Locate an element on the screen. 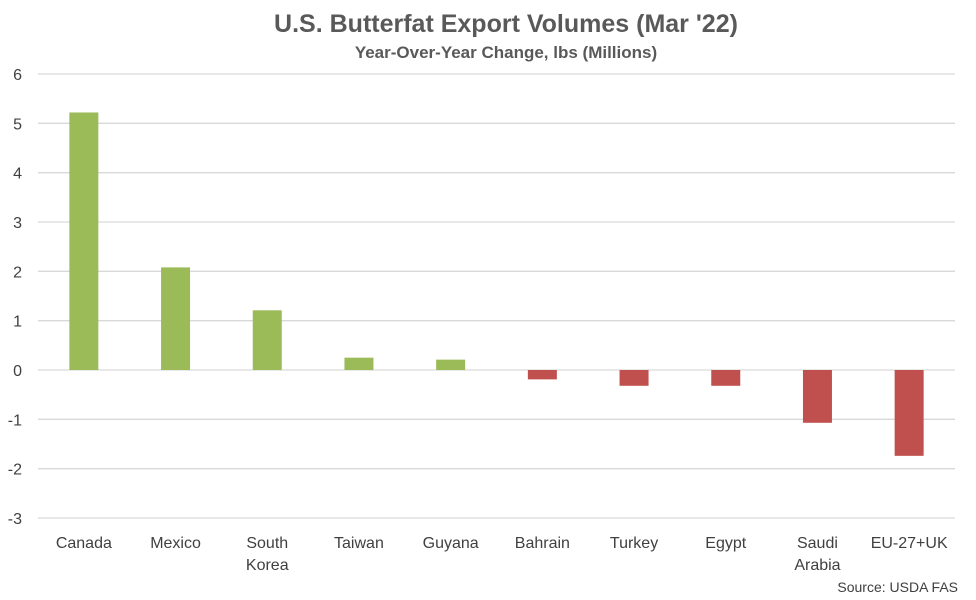  bar-guyana is located at coordinates (451, 364).